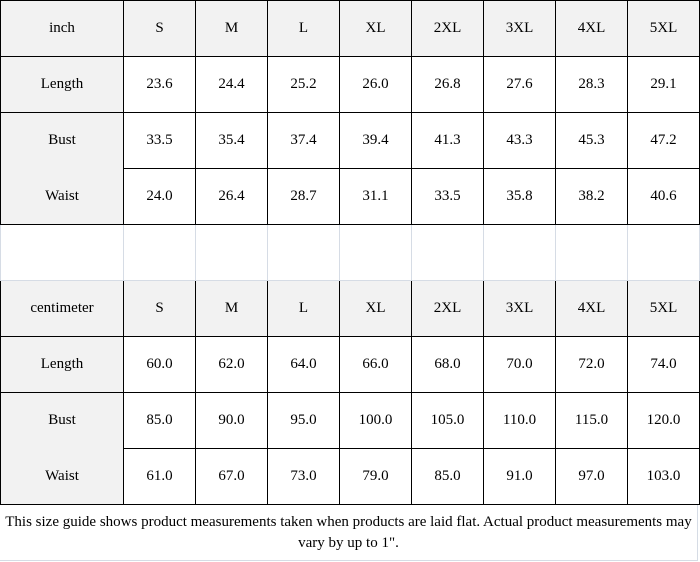  What do you see at coordinates (447, 364) in the screenshot?
I see `measurement-value: 68.0` at bounding box center [447, 364].